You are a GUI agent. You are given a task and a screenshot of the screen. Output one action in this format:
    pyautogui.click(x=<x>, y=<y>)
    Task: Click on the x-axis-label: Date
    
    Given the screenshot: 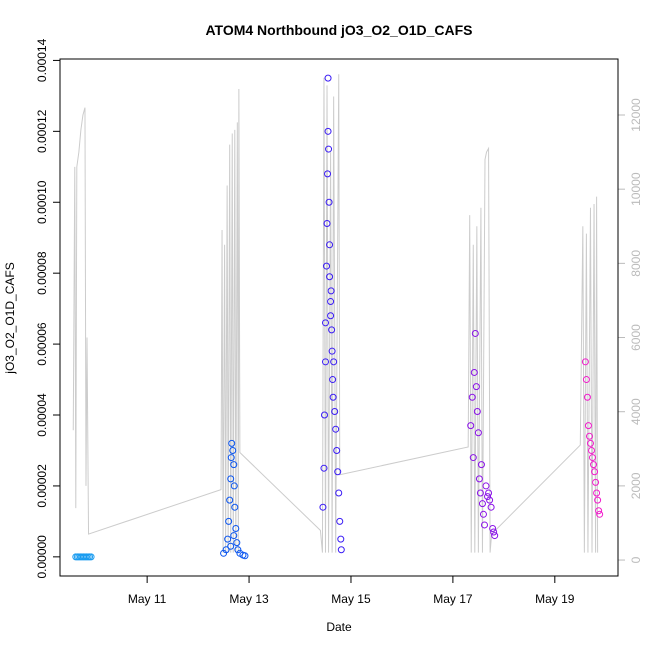 What is the action you would take?
    pyautogui.click(x=339, y=627)
    